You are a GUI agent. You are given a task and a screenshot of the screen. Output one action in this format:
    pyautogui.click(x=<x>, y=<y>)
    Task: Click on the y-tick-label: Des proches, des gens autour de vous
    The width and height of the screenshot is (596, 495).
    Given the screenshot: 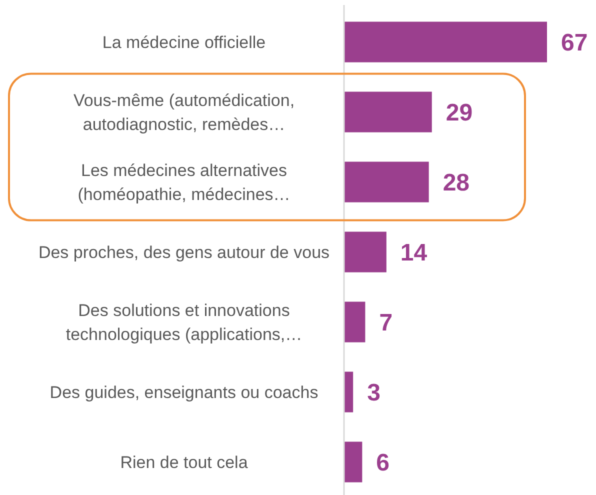 What is the action you would take?
    pyautogui.click(x=184, y=252)
    